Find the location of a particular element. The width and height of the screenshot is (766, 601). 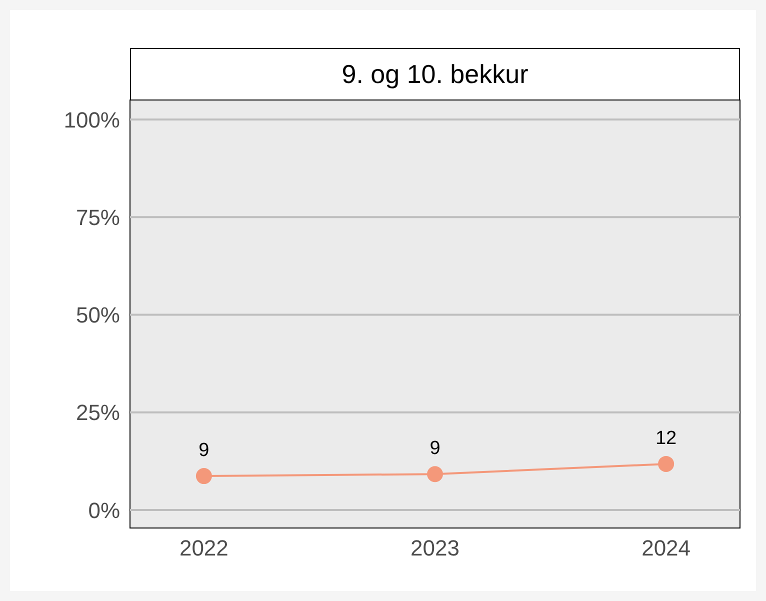

y-tick-label: 0% is located at coordinates (104, 510).